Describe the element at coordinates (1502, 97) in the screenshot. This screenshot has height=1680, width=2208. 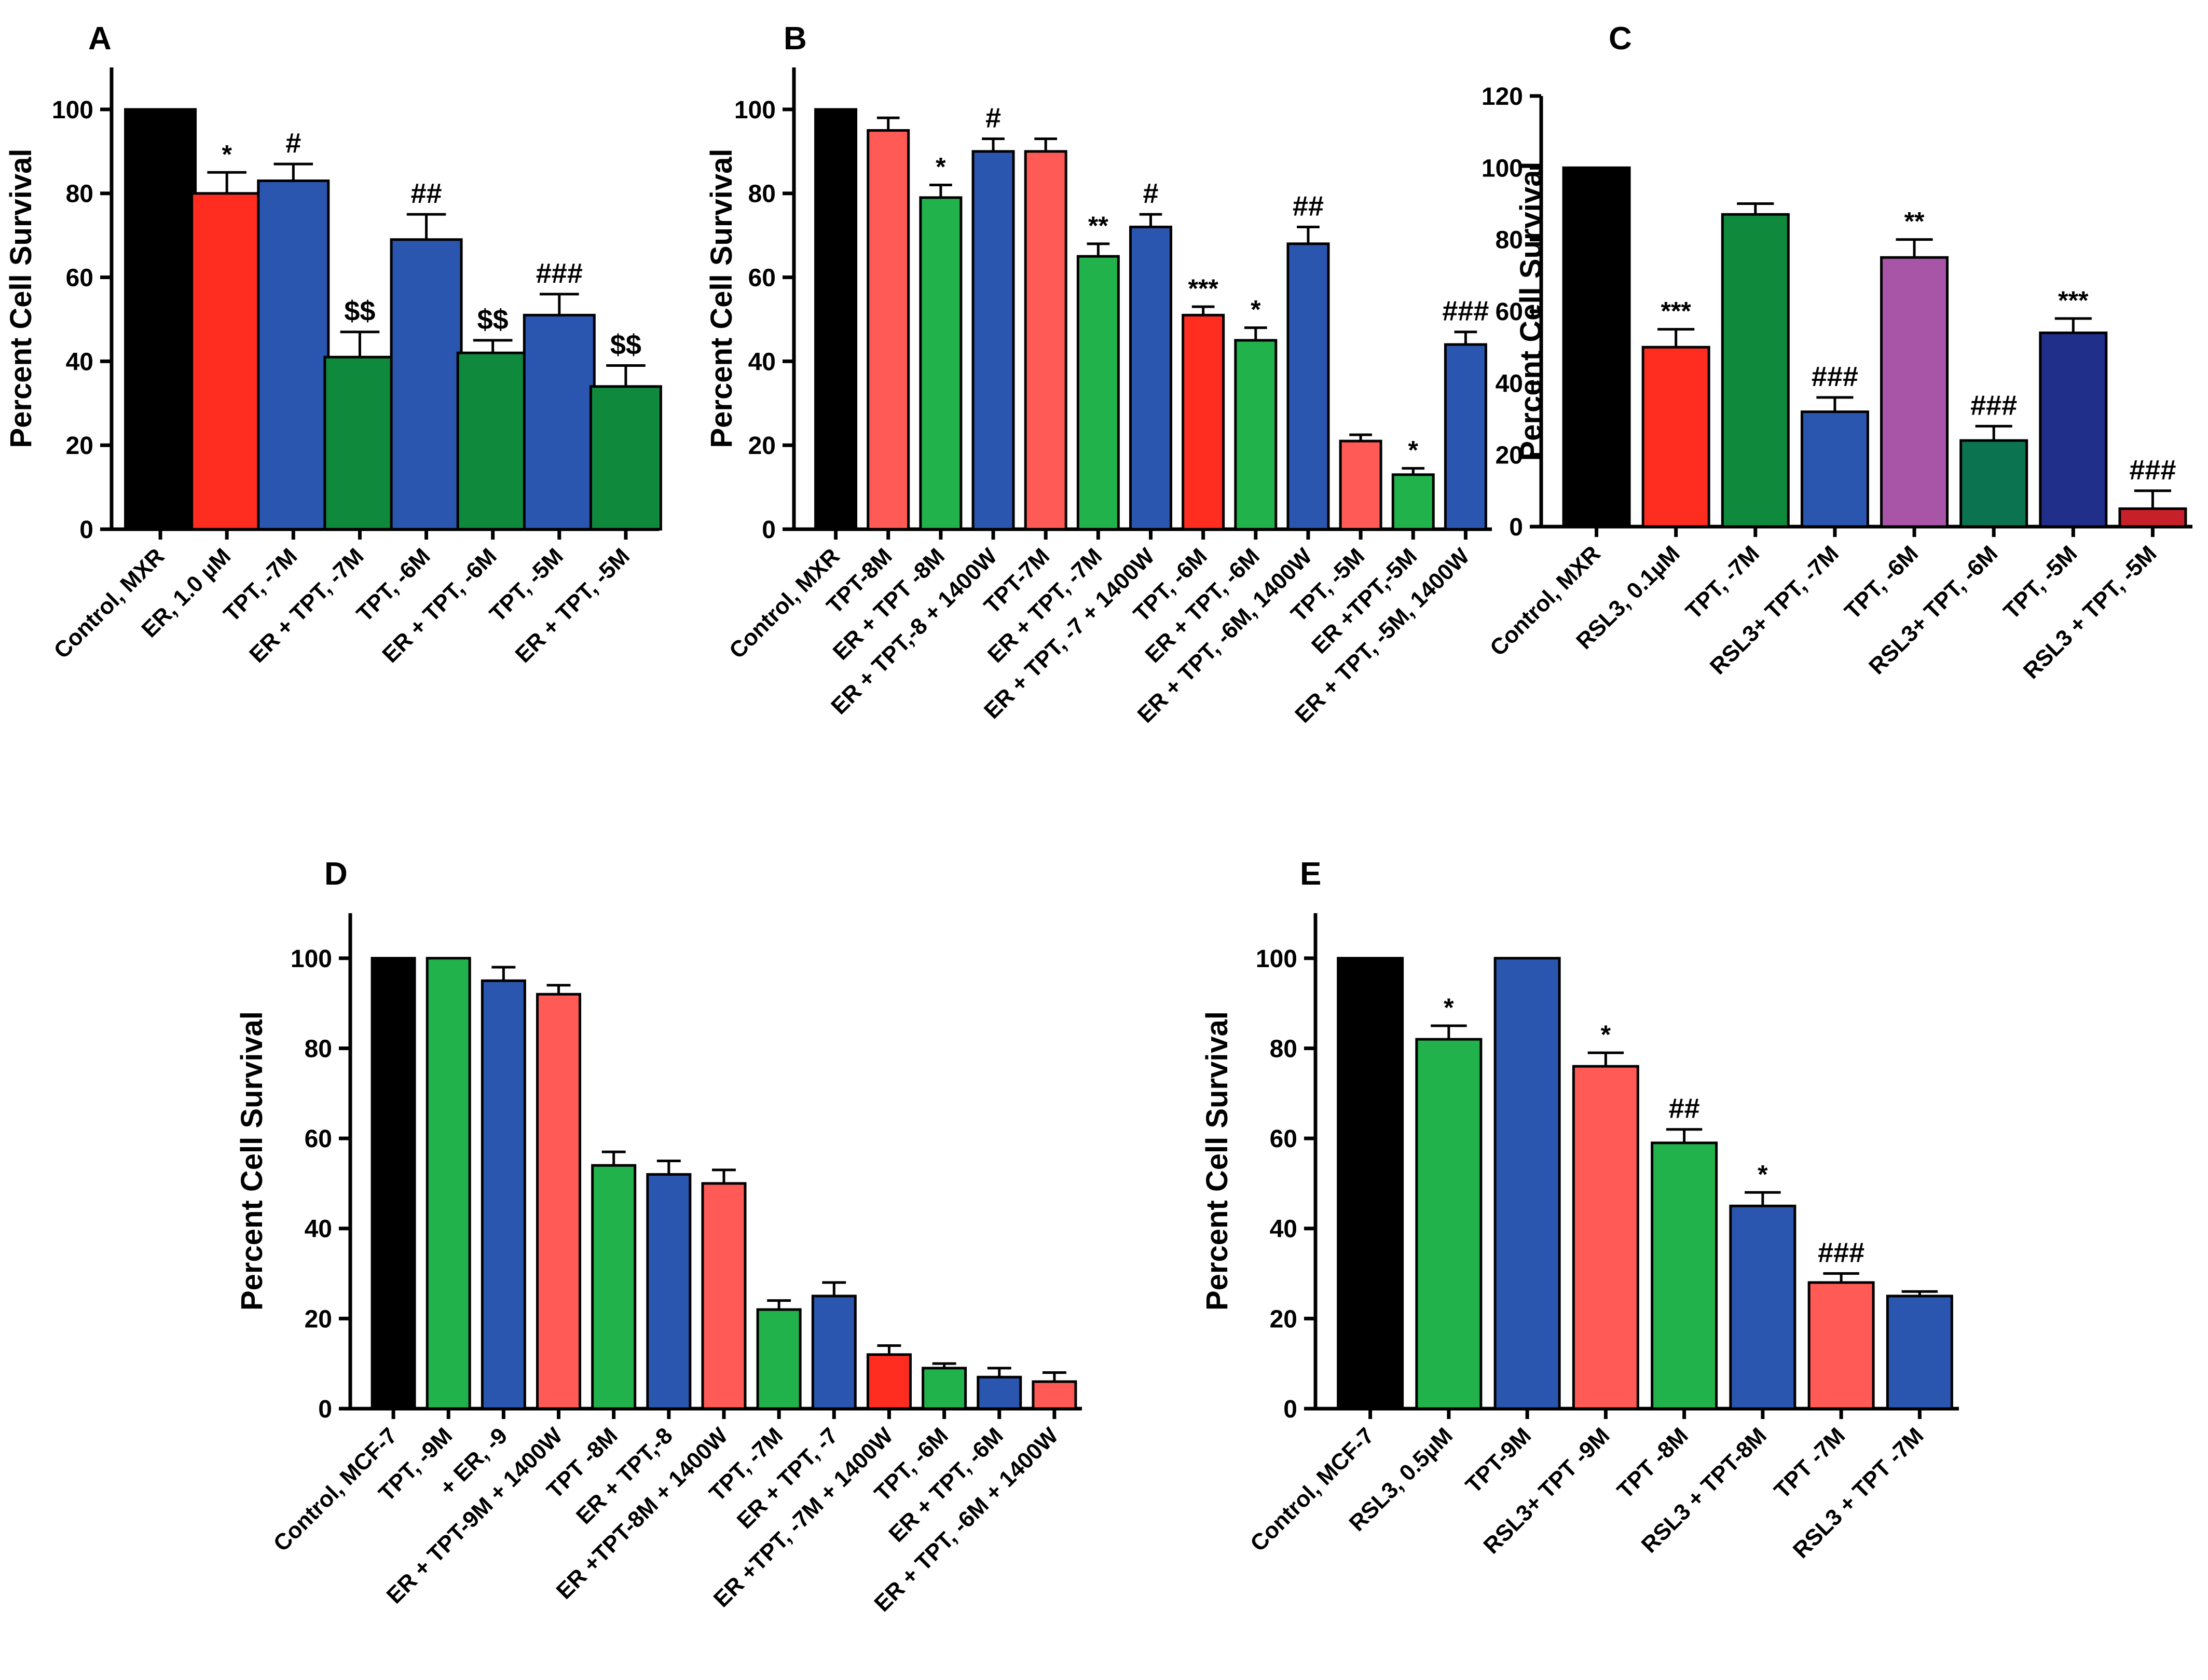
I see `y-tick-label: 120` at that location.